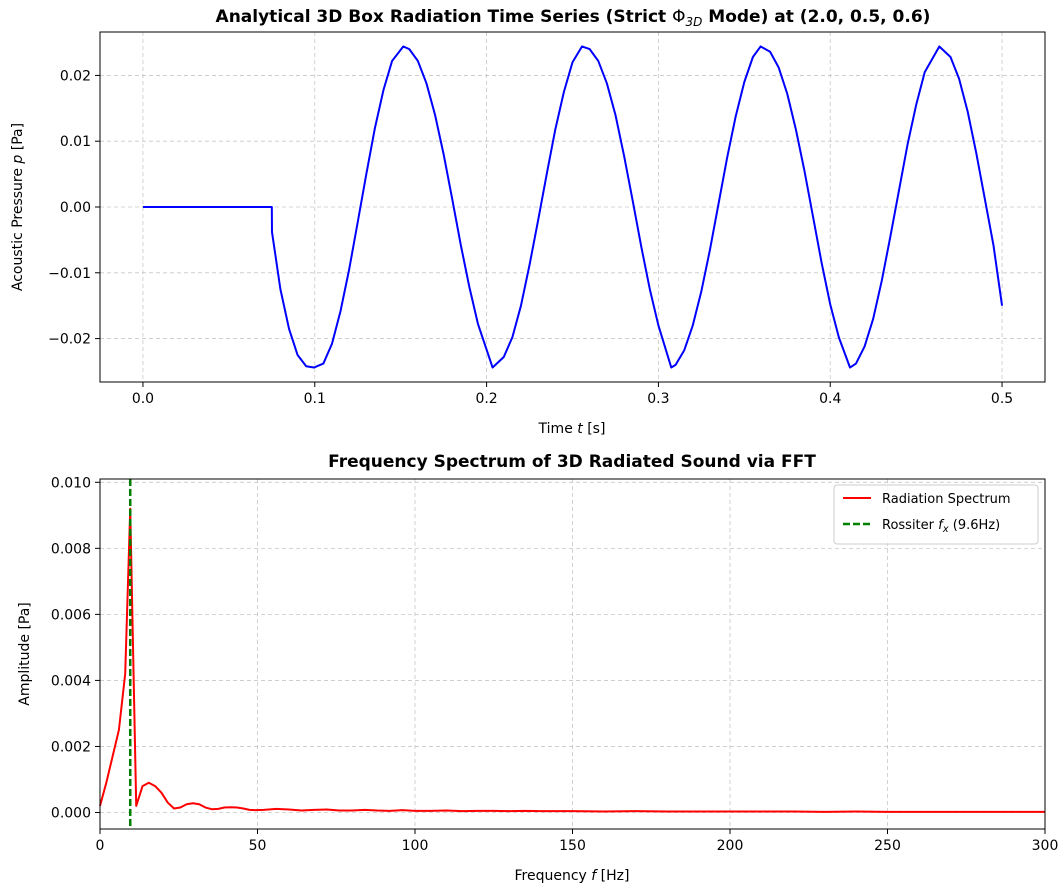  What do you see at coordinates (730, 846) in the screenshot?
I see `x-tick-label: 200` at bounding box center [730, 846].